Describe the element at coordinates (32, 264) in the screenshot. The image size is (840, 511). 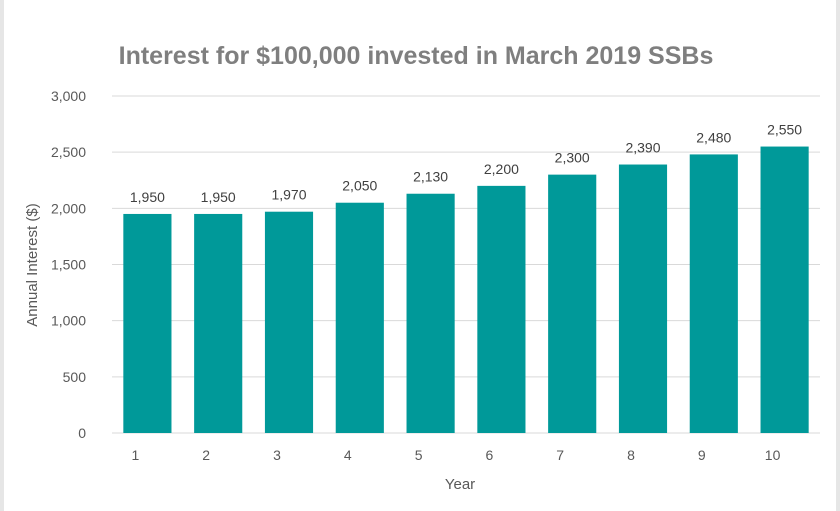
I see `y-axis-title: Annual Interest ($)` at that location.